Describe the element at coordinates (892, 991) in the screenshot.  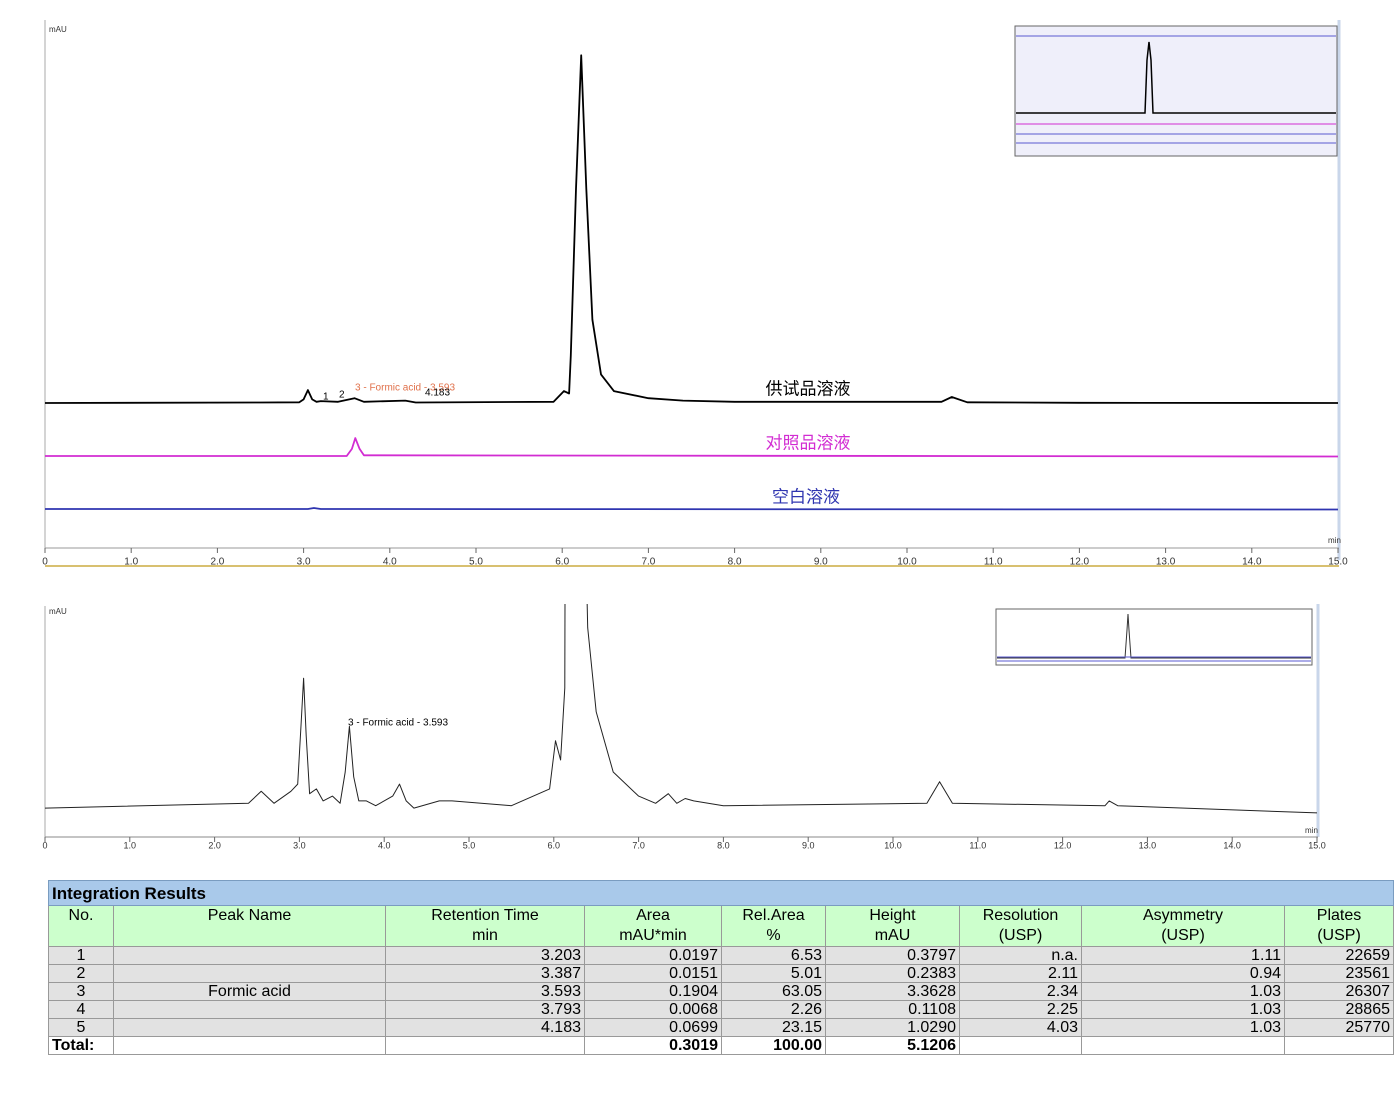
I see `table-cell: 3.3628` at that location.